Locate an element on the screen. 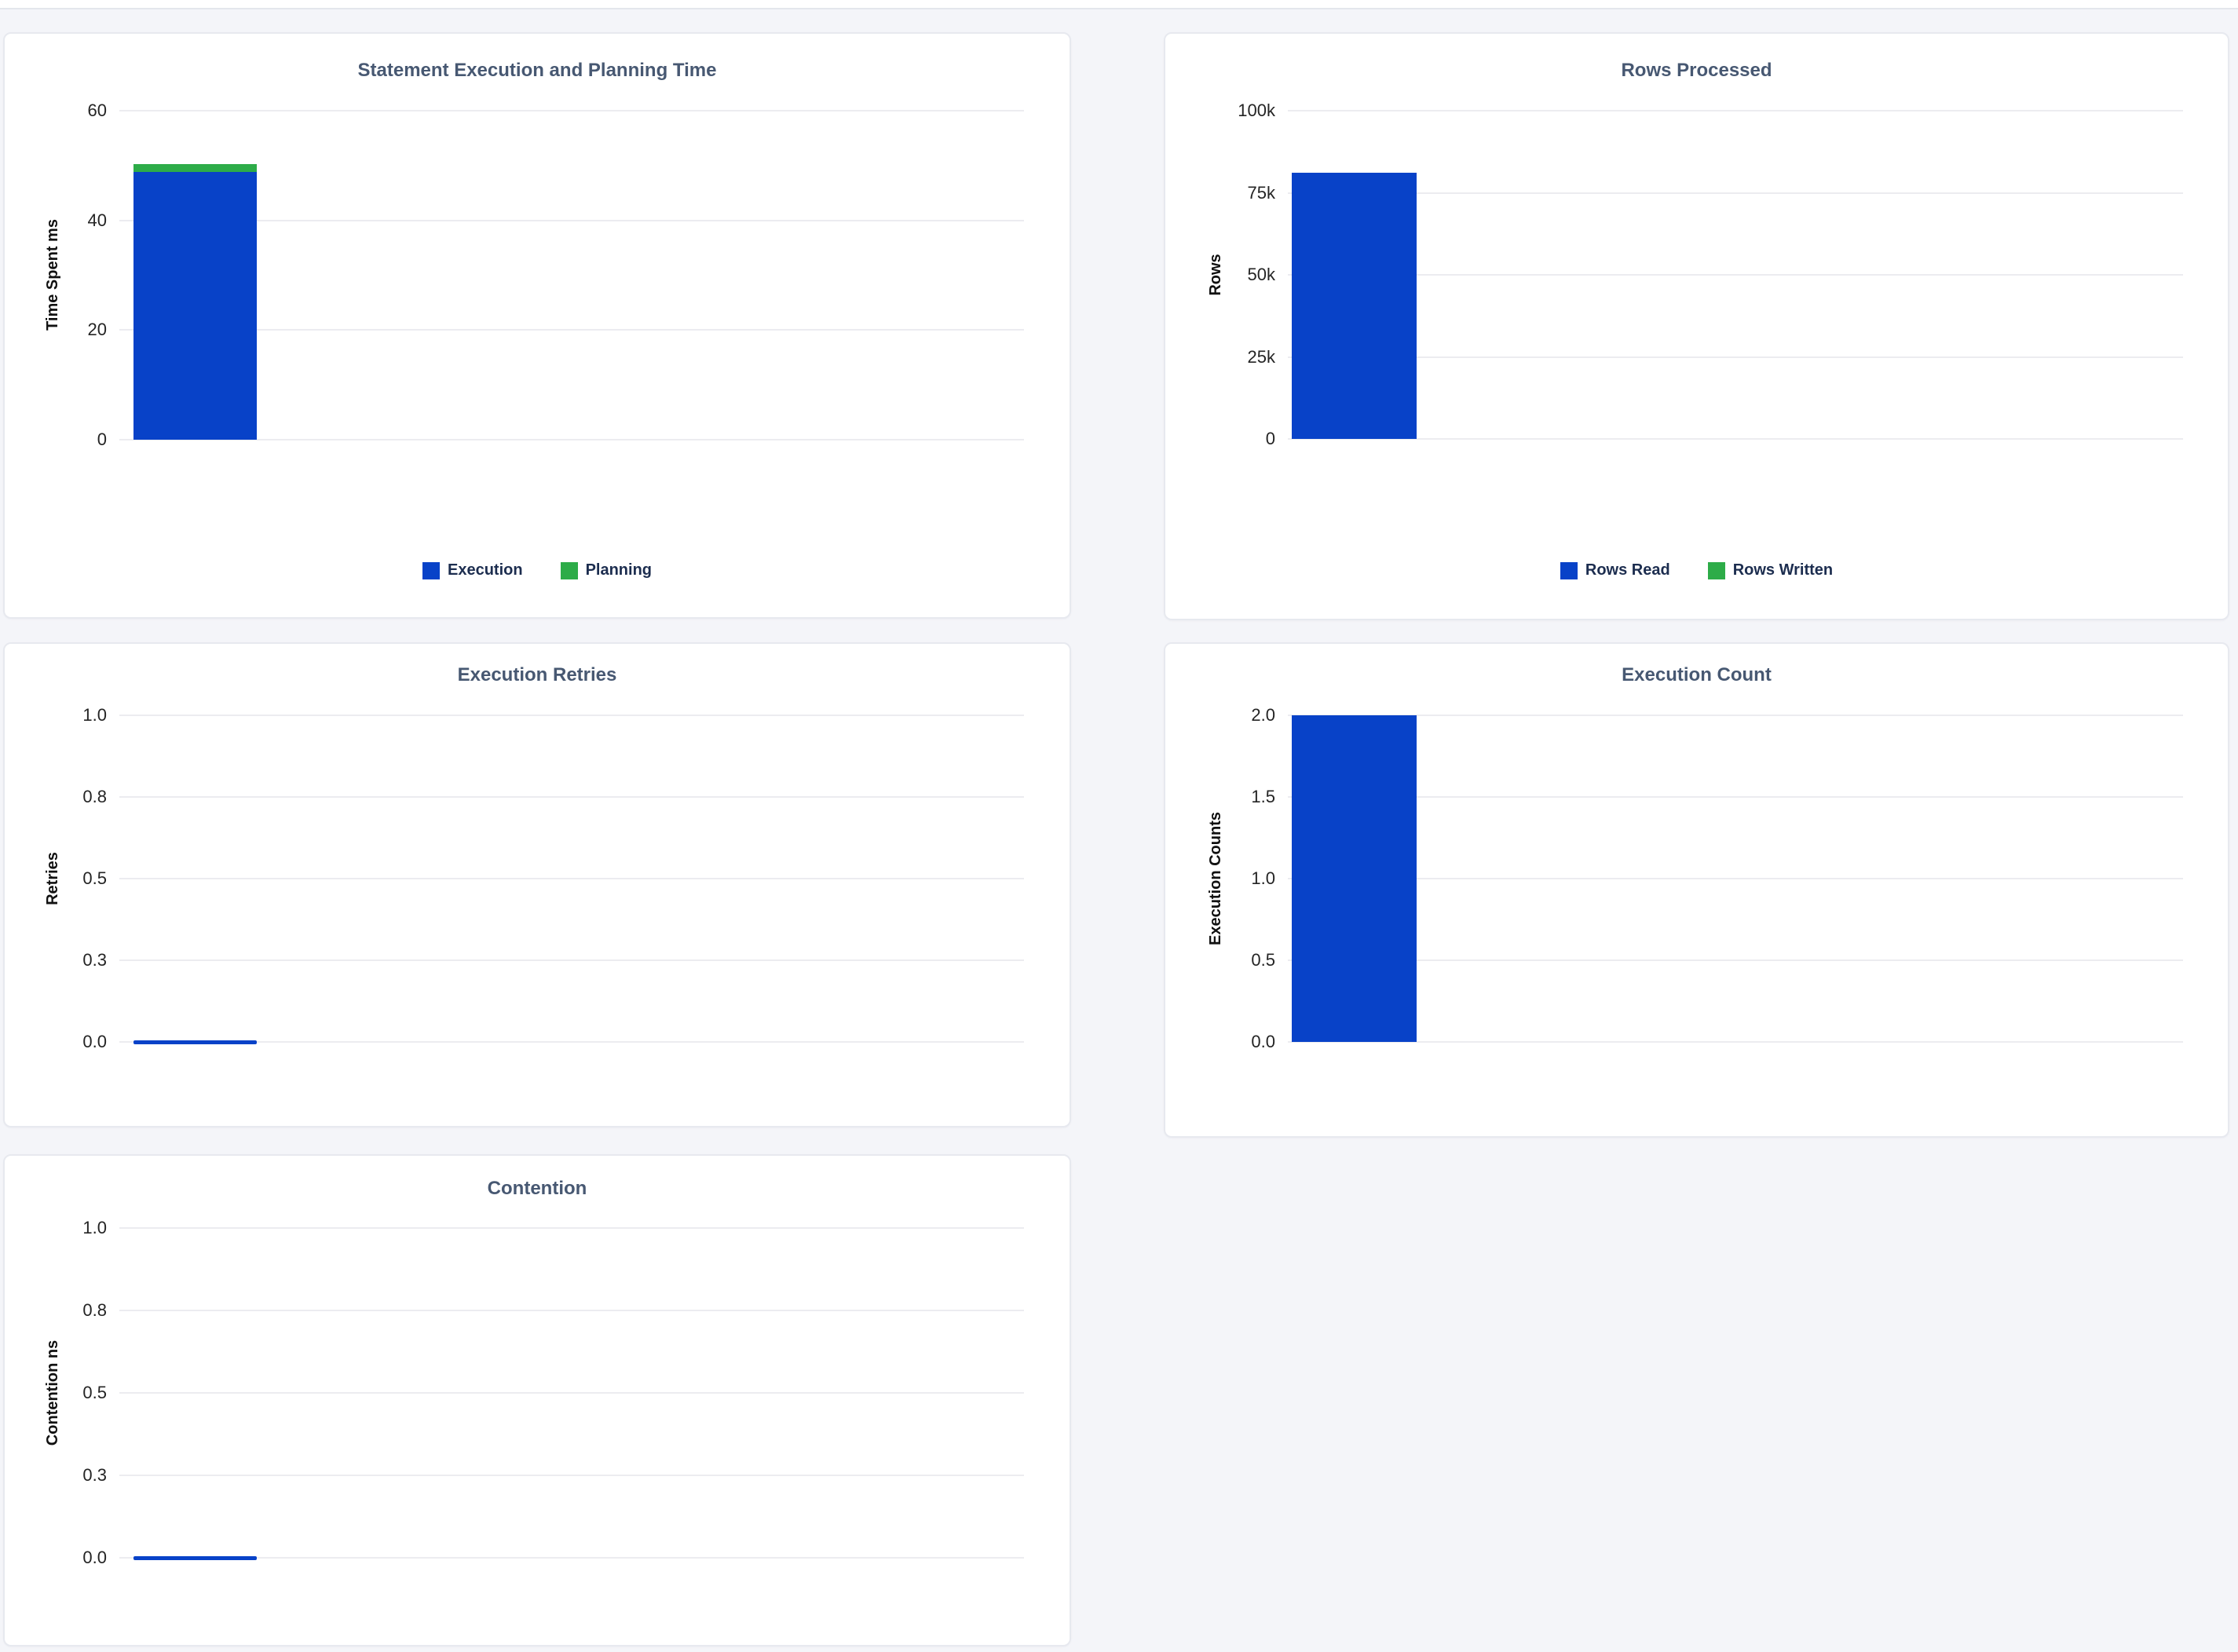 The width and height of the screenshot is (2238, 1652). y-tick-label: 75k is located at coordinates (1261, 192).